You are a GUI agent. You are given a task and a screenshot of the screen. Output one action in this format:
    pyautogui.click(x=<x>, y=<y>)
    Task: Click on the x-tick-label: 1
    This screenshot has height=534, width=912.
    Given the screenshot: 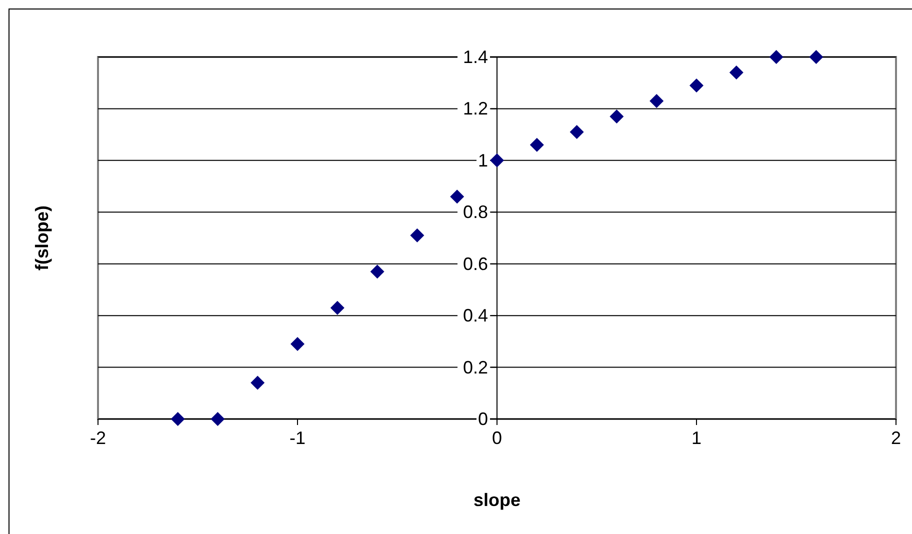 What is the action you would take?
    pyautogui.click(x=696, y=438)
    